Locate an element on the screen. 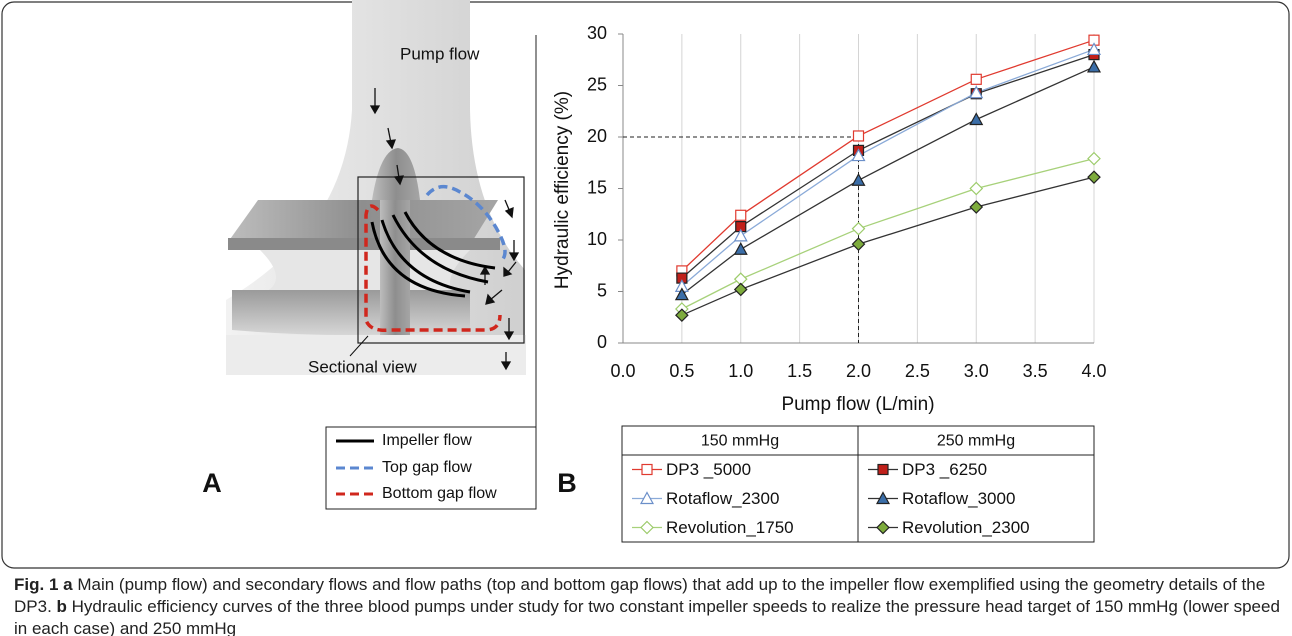 Image resolution: width=1292 pixels, height=636 pixels. y-tick-label: 20 is located at coordinates (597, 136).